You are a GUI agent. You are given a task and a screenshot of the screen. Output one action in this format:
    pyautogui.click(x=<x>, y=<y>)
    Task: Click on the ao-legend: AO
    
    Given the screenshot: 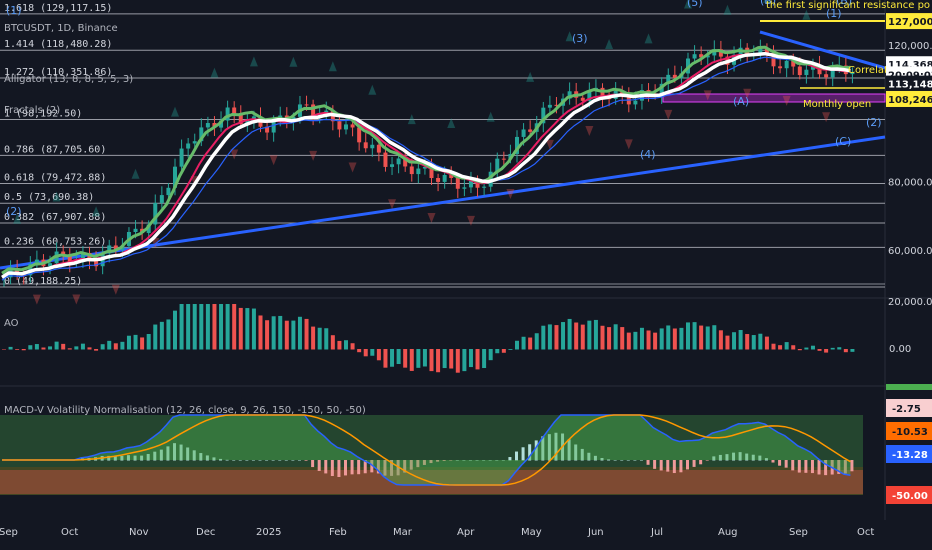 What is the action you would take?
    pyautogui.click(x=11, y=323)
    